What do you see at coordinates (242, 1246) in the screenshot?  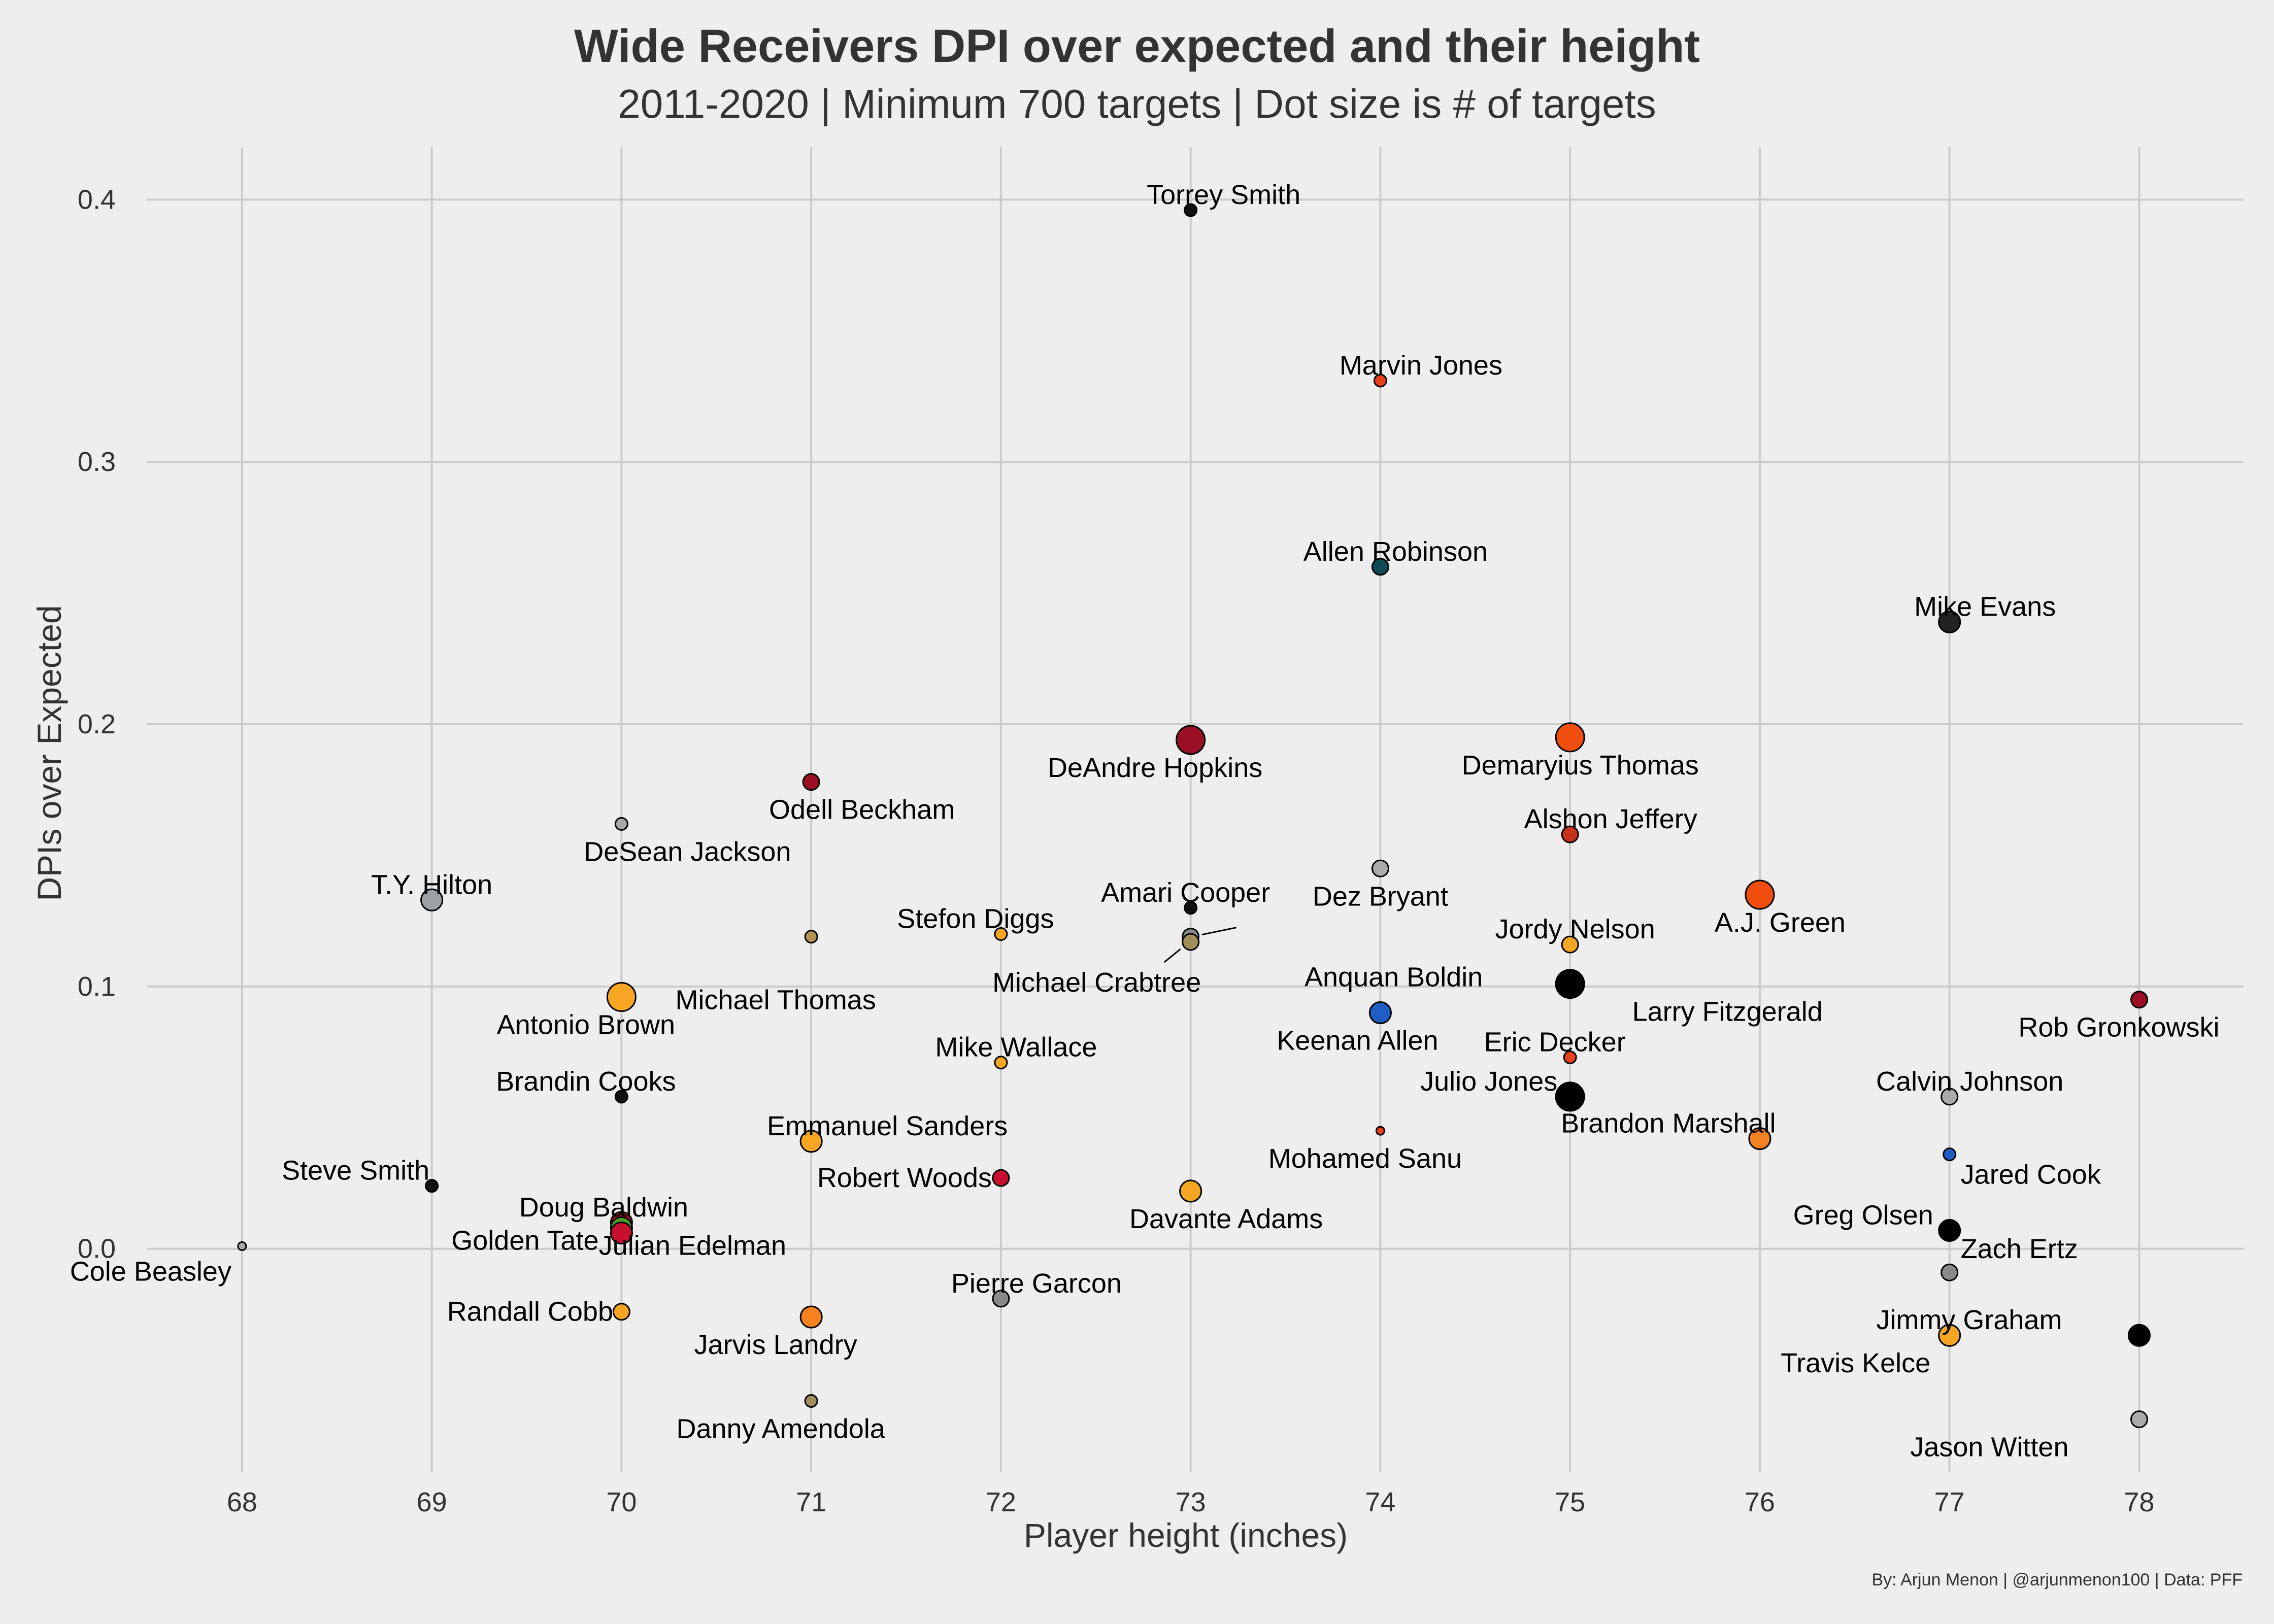 I see `point-cole-beasley` at bounding box center [242, 1246].